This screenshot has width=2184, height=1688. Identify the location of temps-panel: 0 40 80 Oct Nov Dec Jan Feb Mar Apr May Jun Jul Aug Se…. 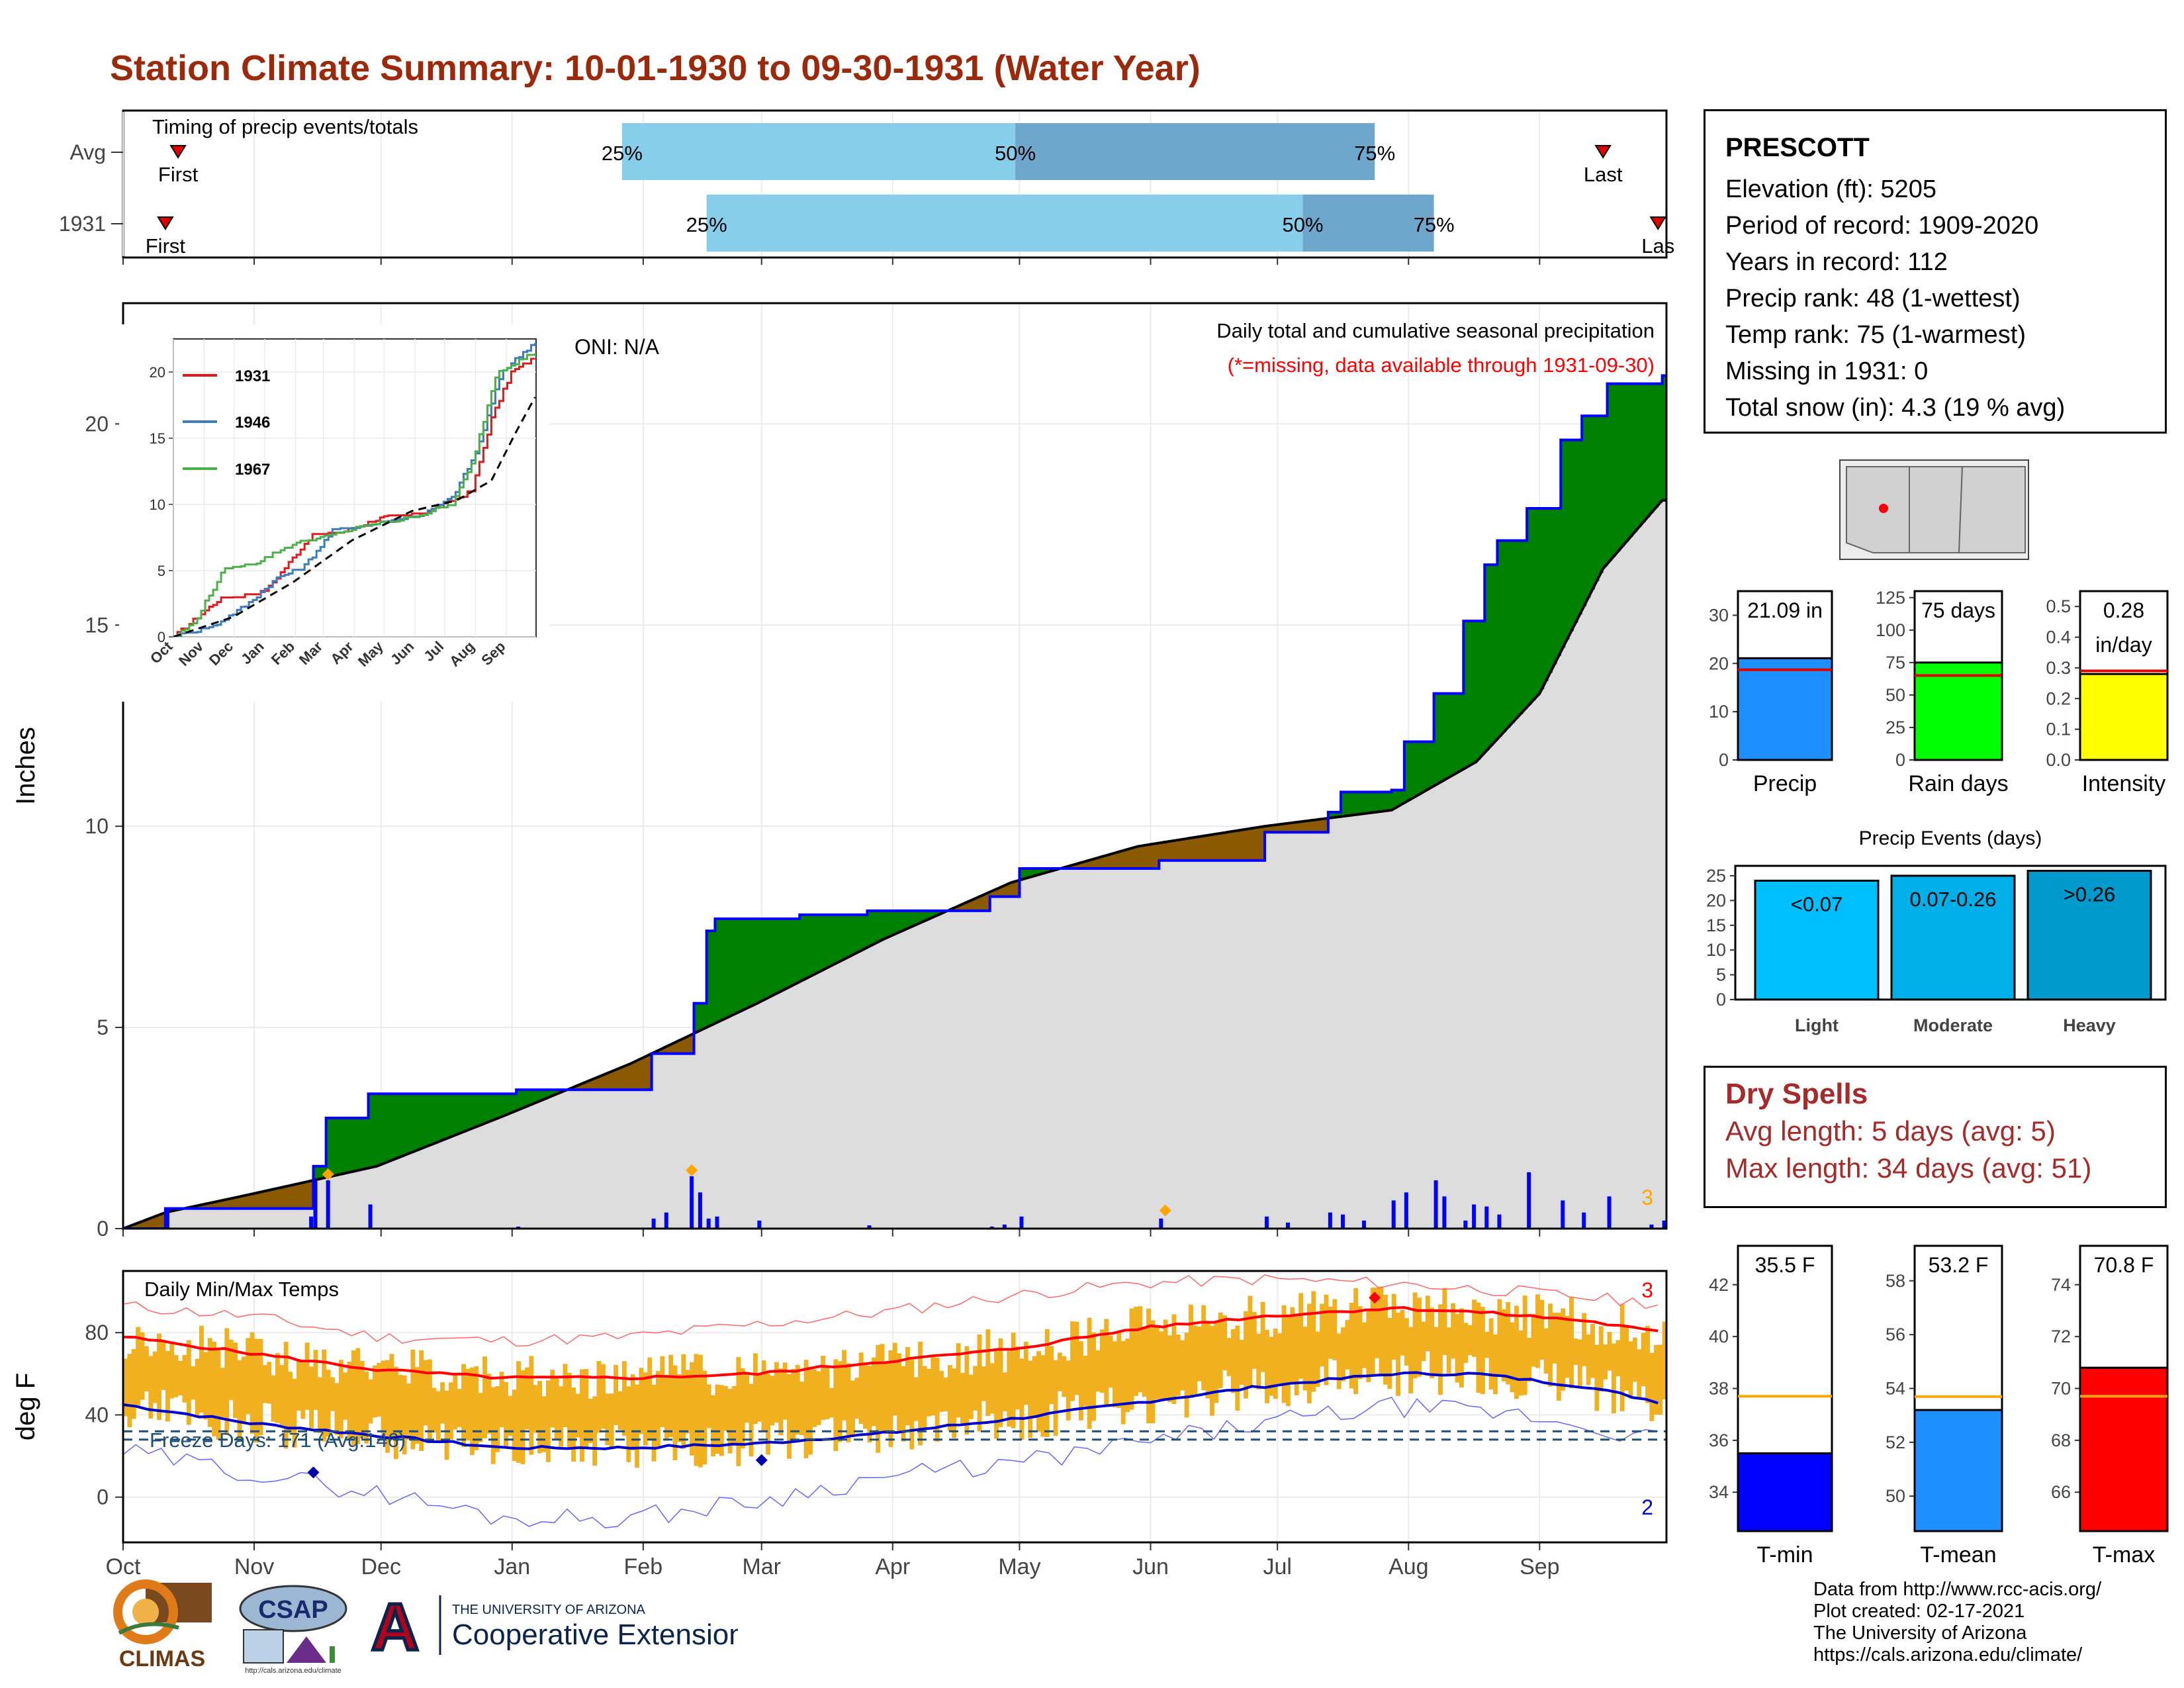
(839, 1424).